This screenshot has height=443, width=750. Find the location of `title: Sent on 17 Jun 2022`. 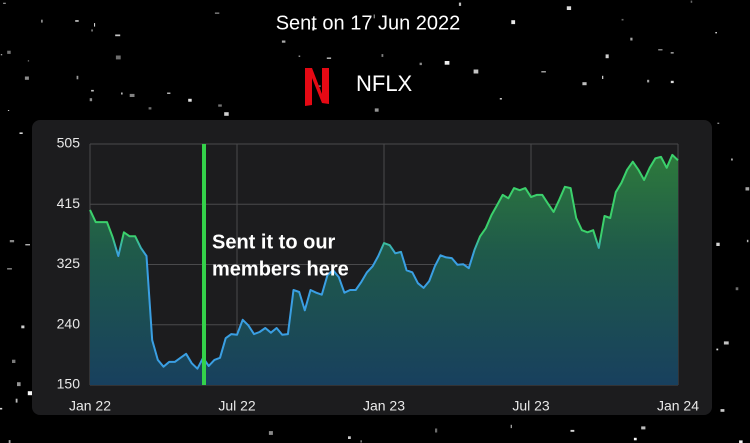

title: Sent on 17 Jun 2022 is located at coordinates (368, 23).